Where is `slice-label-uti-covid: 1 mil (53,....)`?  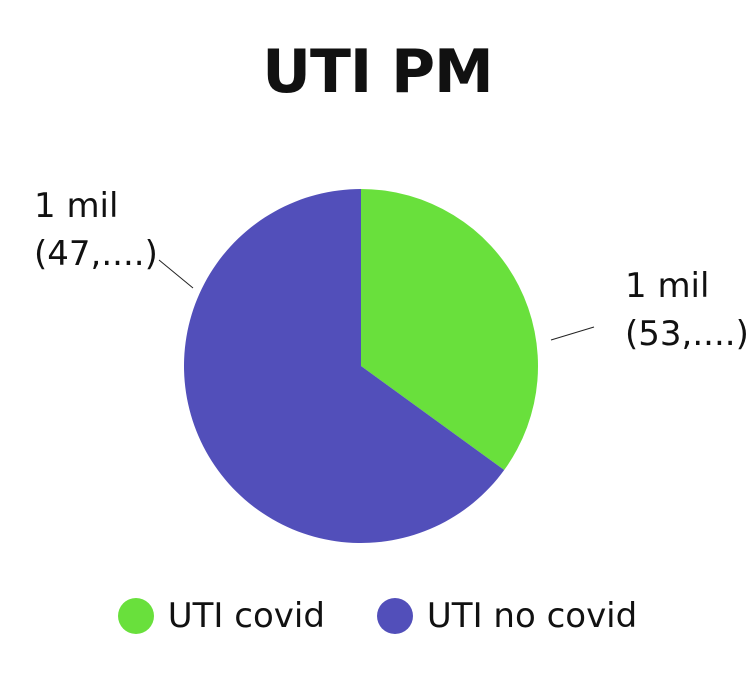 slice-label-uti-covid: 1 mil (53,....) is located at coordinates (687, 310).